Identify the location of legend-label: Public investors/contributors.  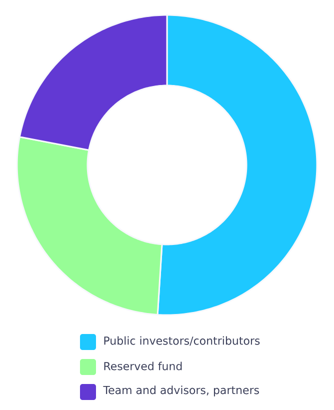
(182, 341).